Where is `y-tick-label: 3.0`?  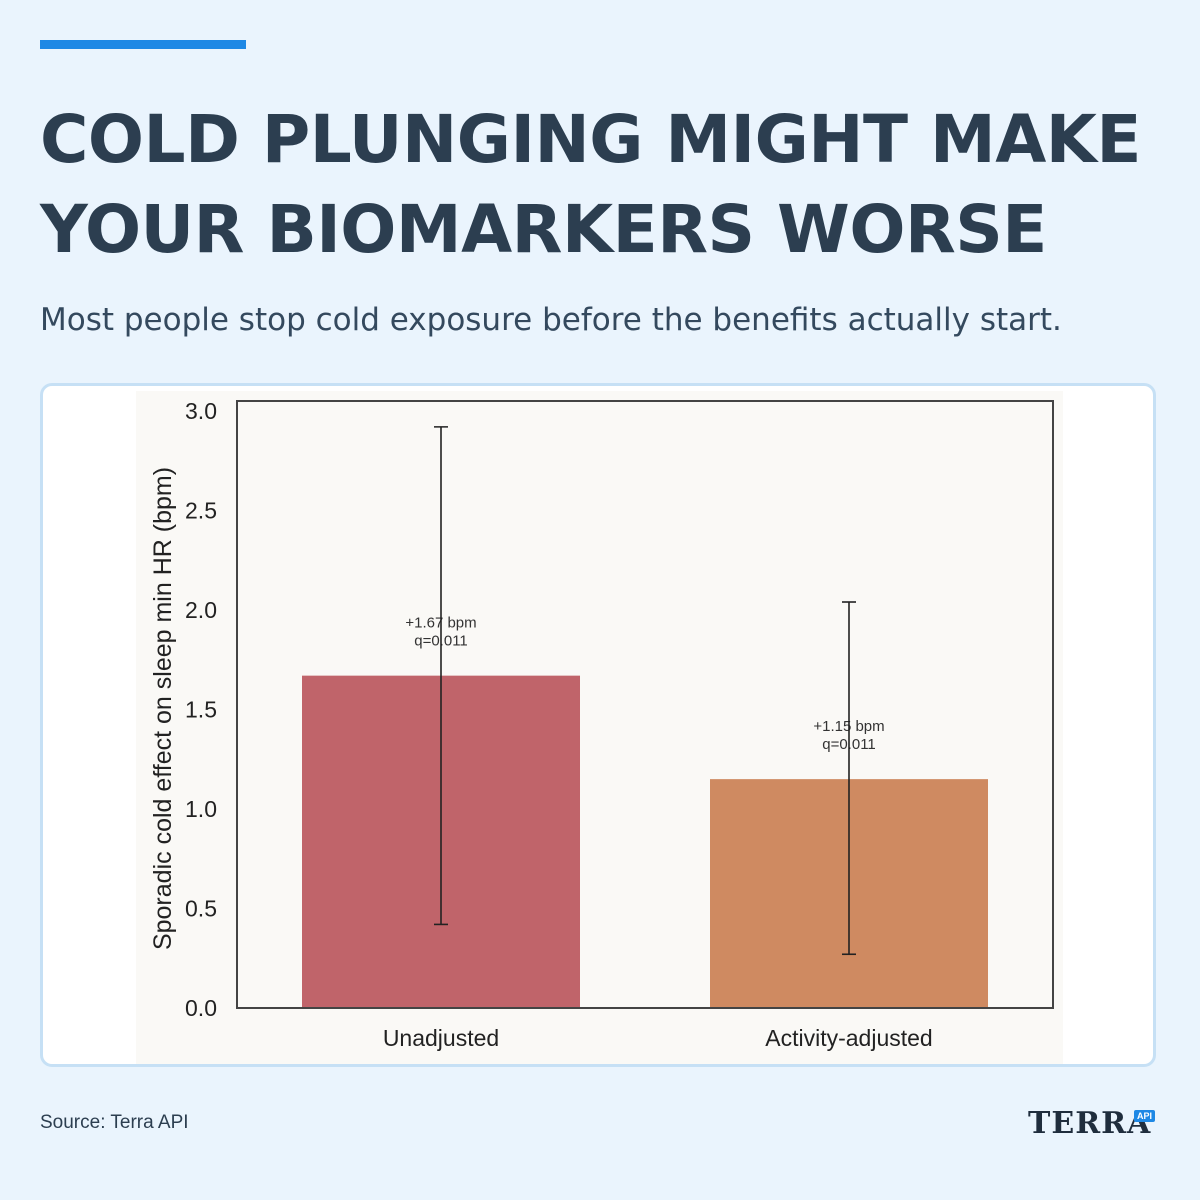
y-tick-label: 3.0 is located at coordinates (201, 411).